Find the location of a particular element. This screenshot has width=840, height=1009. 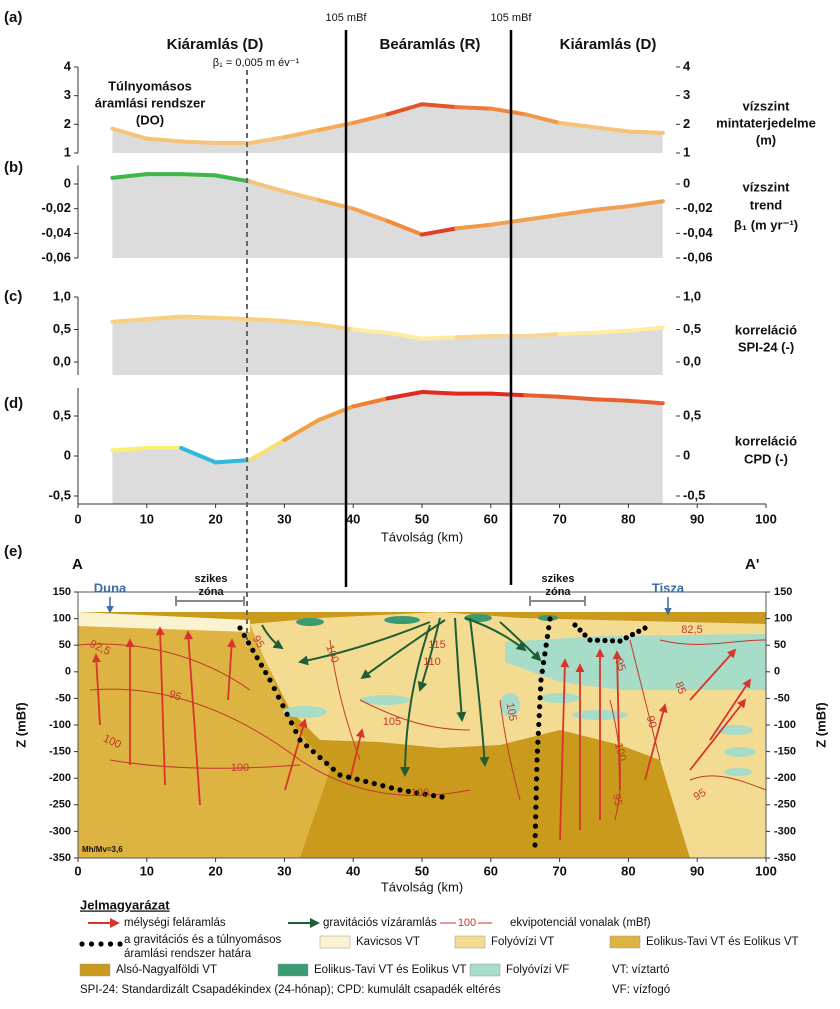

y-tick-label-right: -0,04 is located at coordinates (698, 232).